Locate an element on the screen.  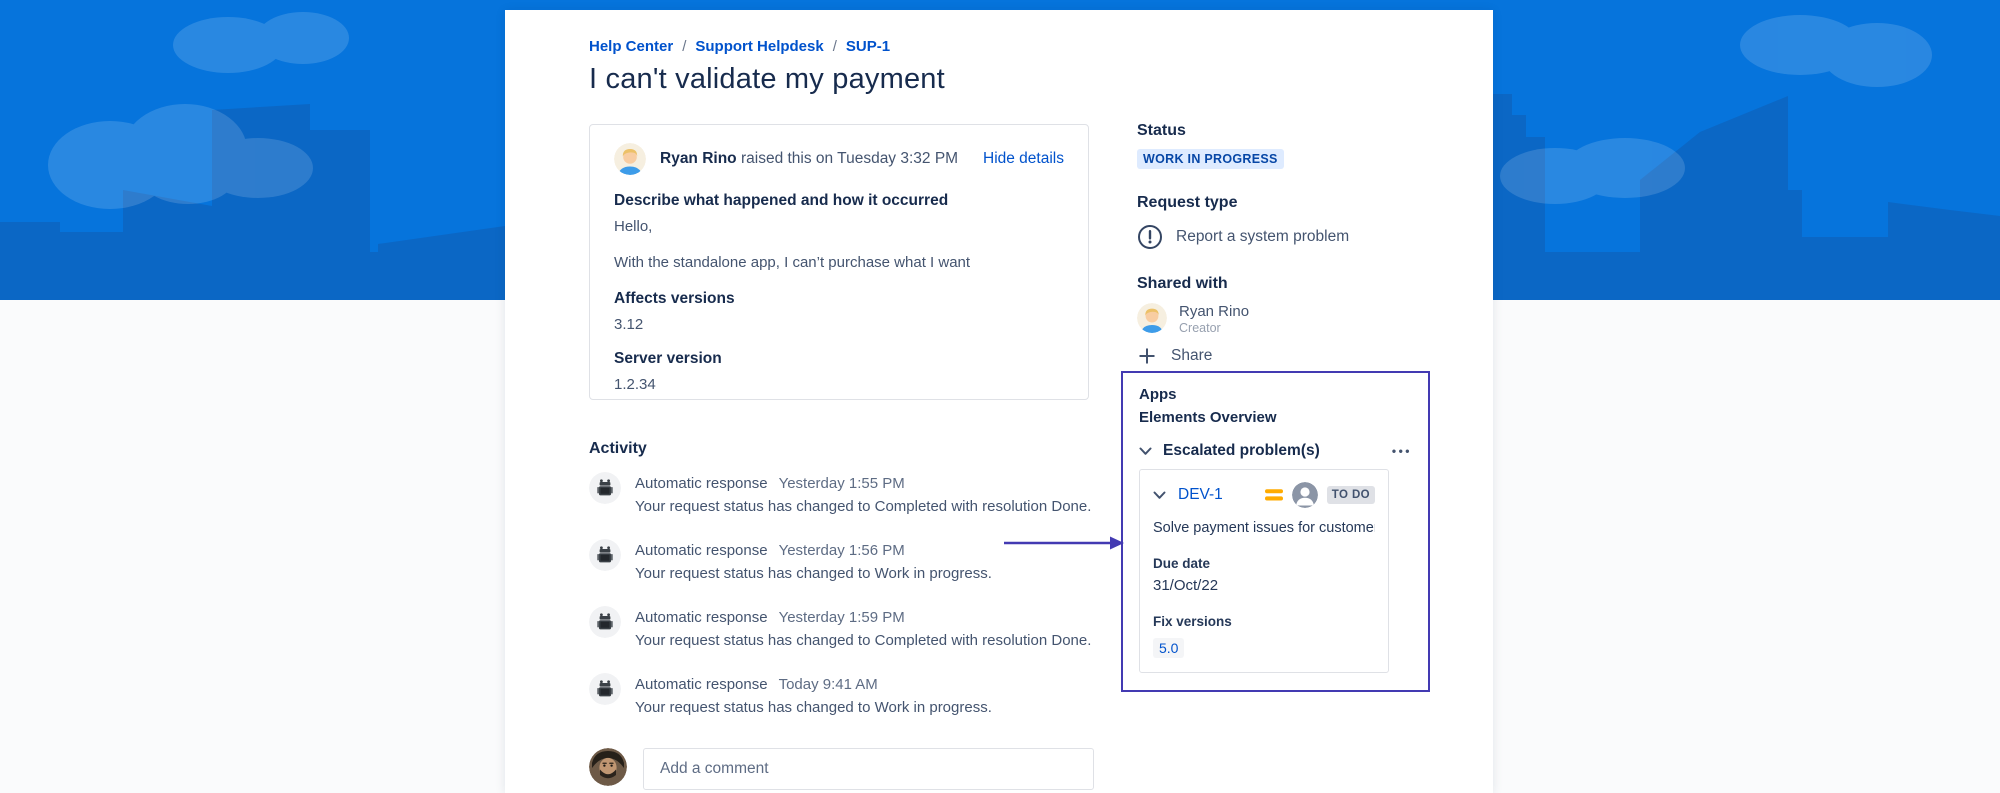
share-label: Share is located at coordinates (1192, 355).